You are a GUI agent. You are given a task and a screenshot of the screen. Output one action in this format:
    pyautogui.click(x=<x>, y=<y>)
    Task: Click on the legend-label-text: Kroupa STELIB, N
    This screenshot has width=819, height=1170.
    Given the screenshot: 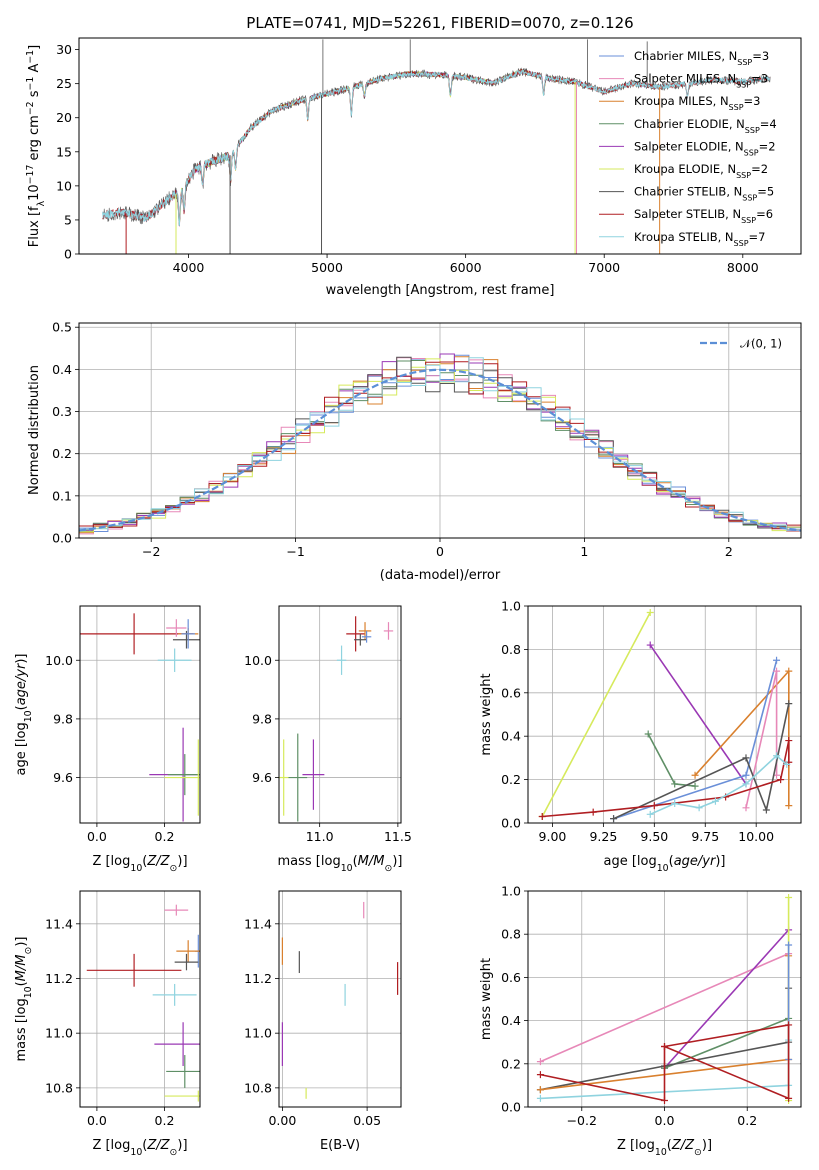 What is the action you would take?
    pyautogui.click(x=684, y=237)
    